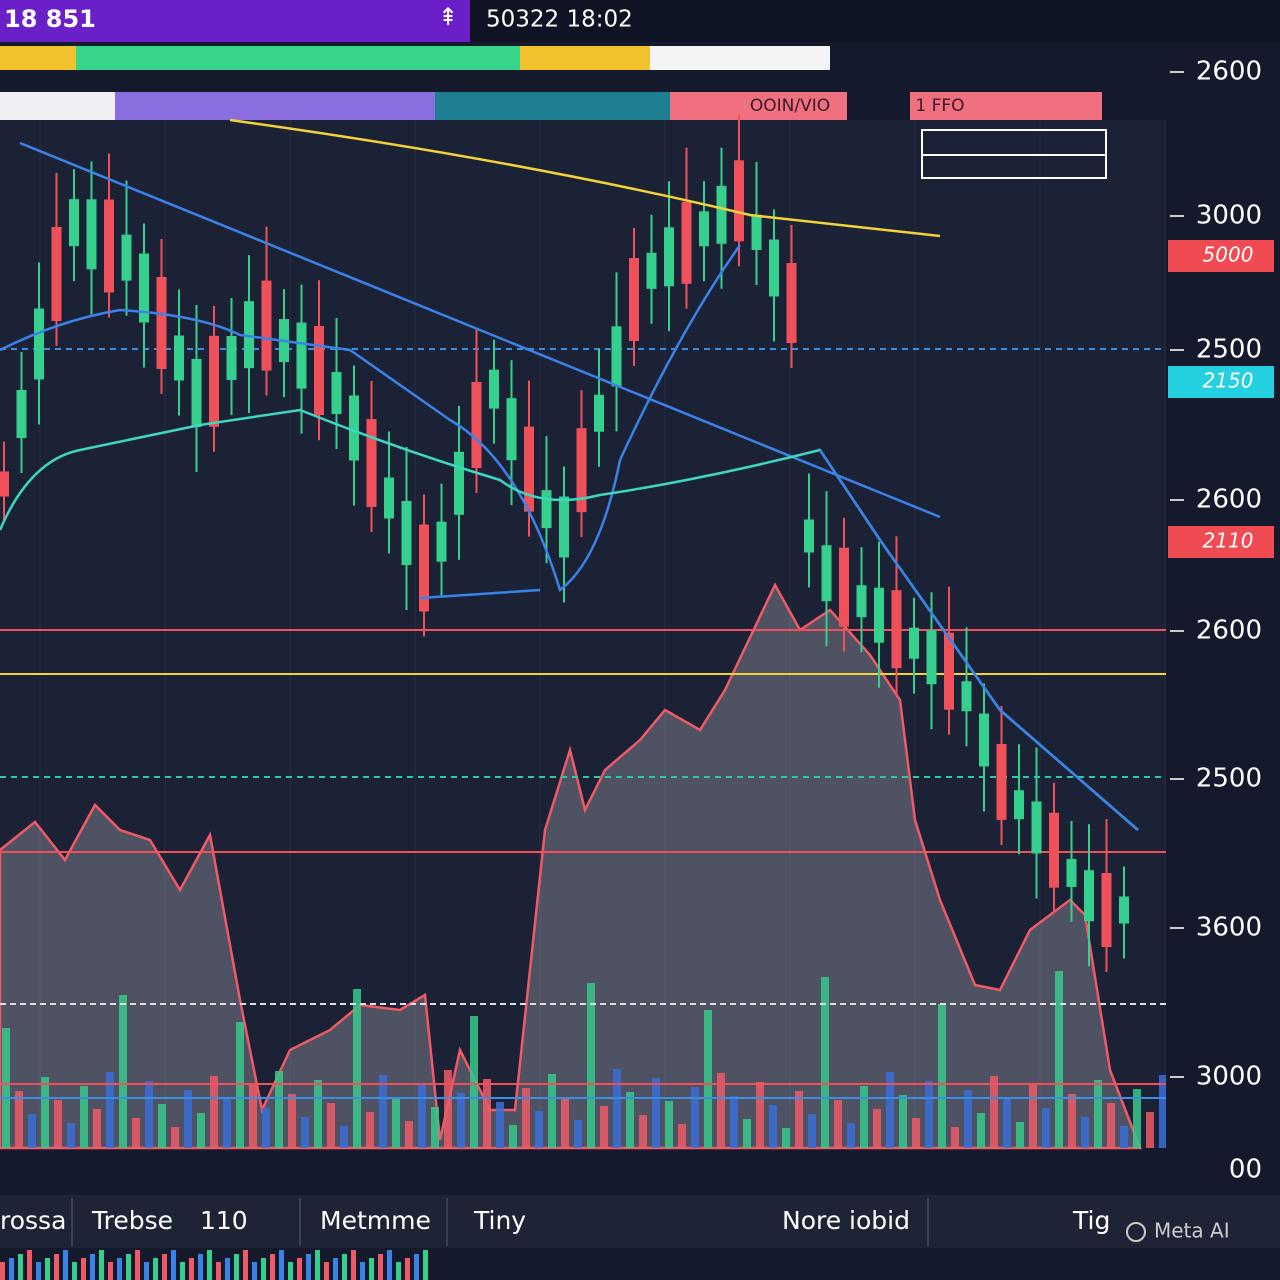 This screenshot has height=1280, width=1280. Describe the element at coordinates (846, 1220) in the screenshot. I see `footer-label: Nore iobid` at that location.